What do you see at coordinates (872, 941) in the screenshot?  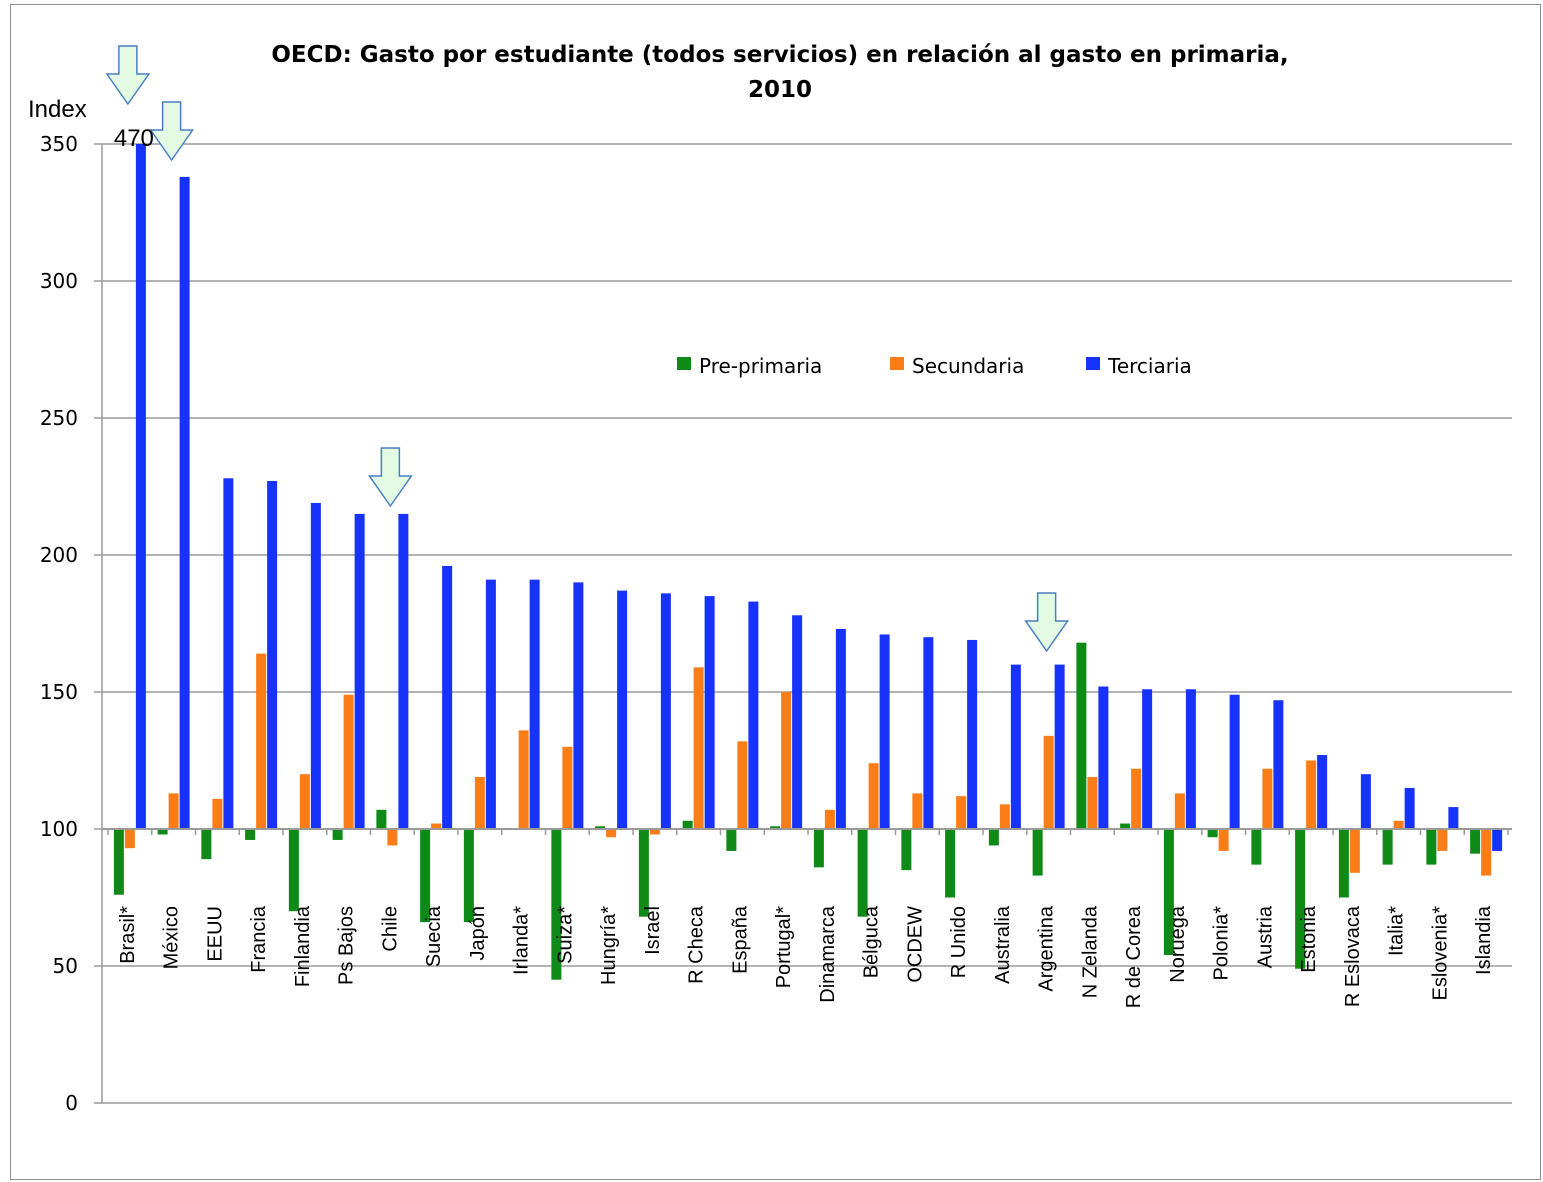 I see `category-label: Bélguca` at bounding box center [872, 941].